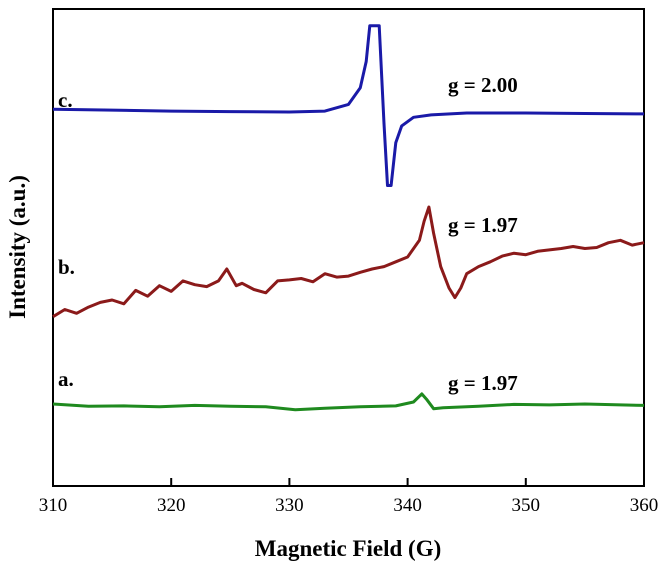 Image resolution: width=666 pixels, height=568 pixels. Describe the element at coordinates (349, 497) in the screenshot. I see `x-ticks: 310 320 330 340 350 360` at that location.